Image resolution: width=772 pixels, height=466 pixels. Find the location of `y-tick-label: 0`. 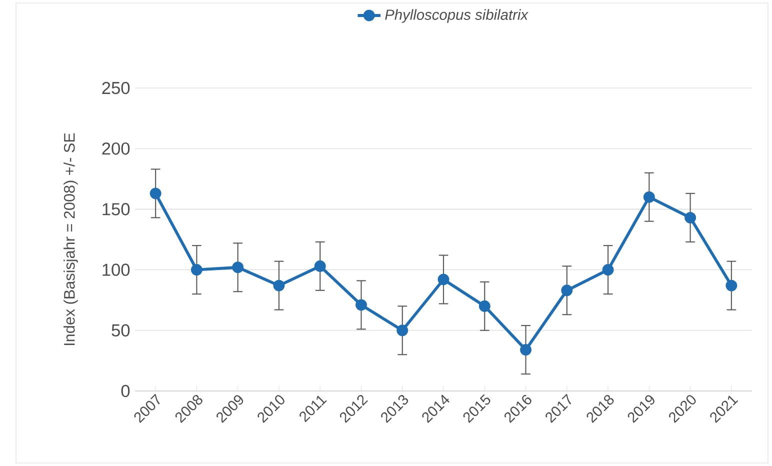

y-tick-label: 0 is located at coordinates (125, 391).